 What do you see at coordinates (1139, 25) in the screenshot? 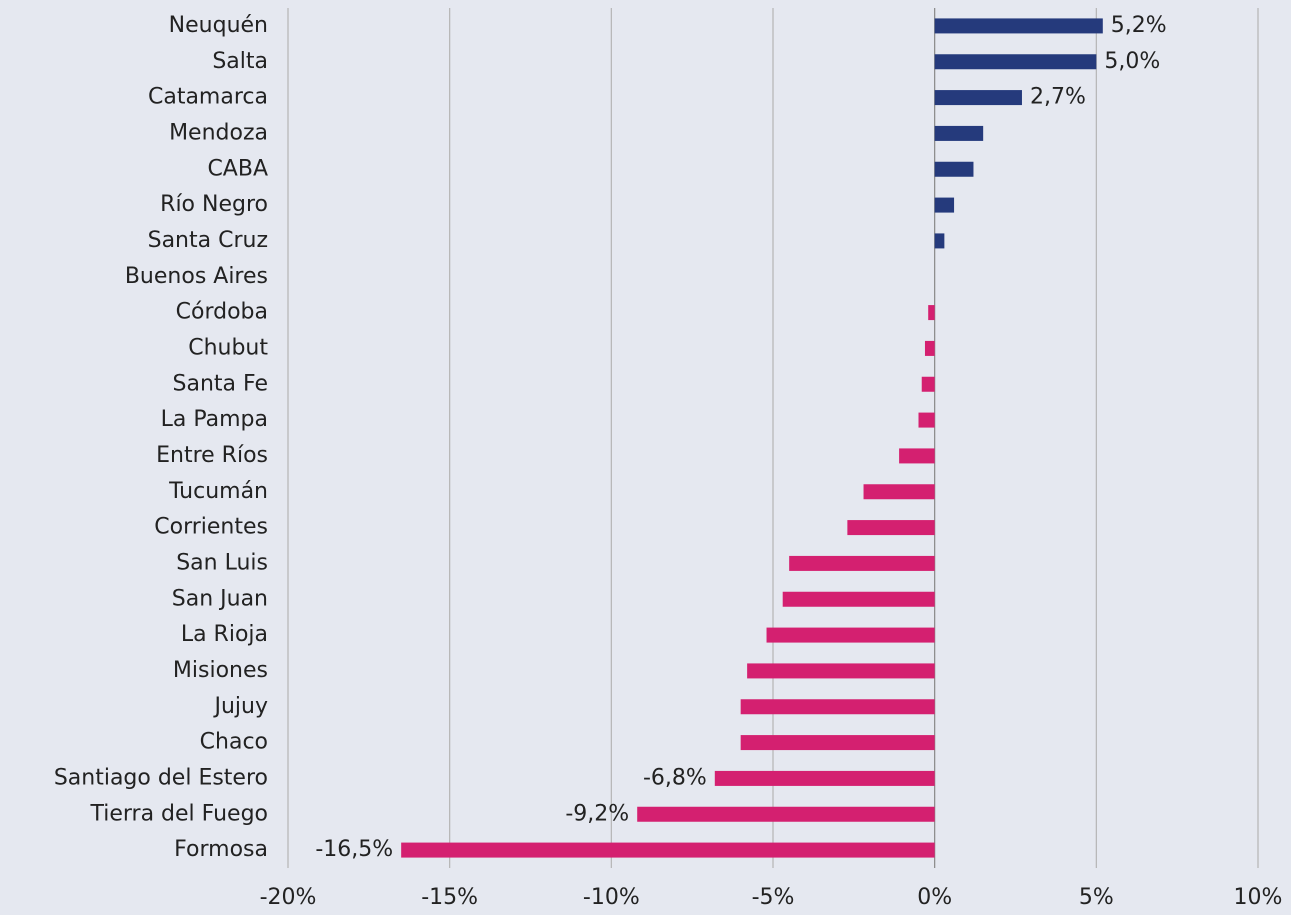
I see `value-label: 5,2%` at bounding box center [1139, 25].